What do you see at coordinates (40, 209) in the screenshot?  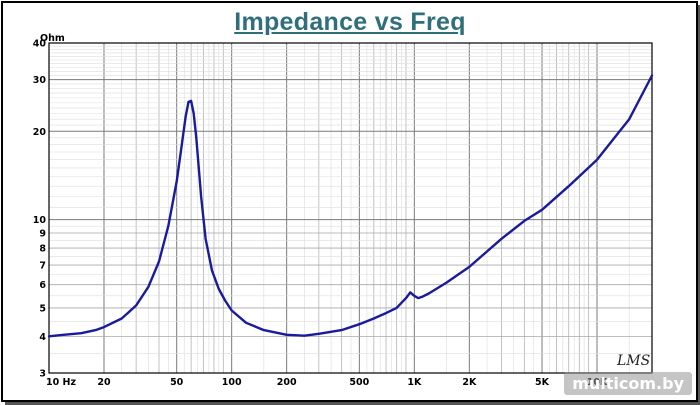 I see `y-tick-labels: 3 4 5 6 7 8 9 10 20 30 40` at bounding box center [40, 209].